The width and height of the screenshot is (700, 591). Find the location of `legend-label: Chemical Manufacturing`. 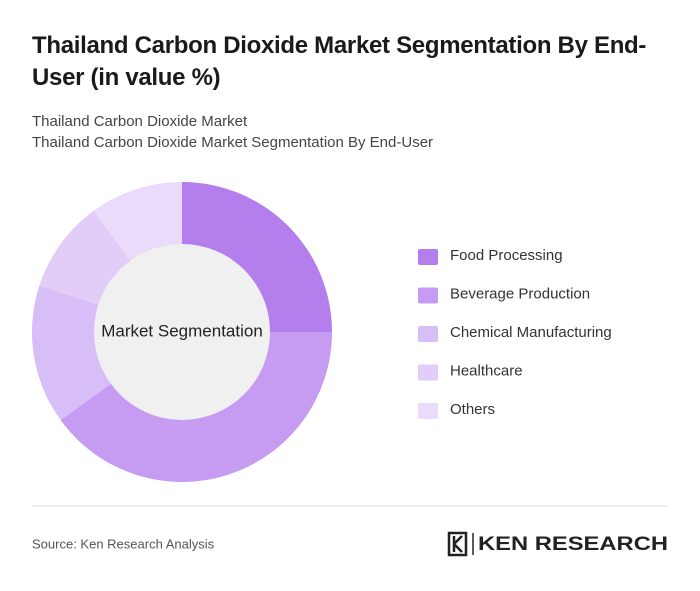

legend-label: Chemical Manufacturing is located at coordinates (531, 332).